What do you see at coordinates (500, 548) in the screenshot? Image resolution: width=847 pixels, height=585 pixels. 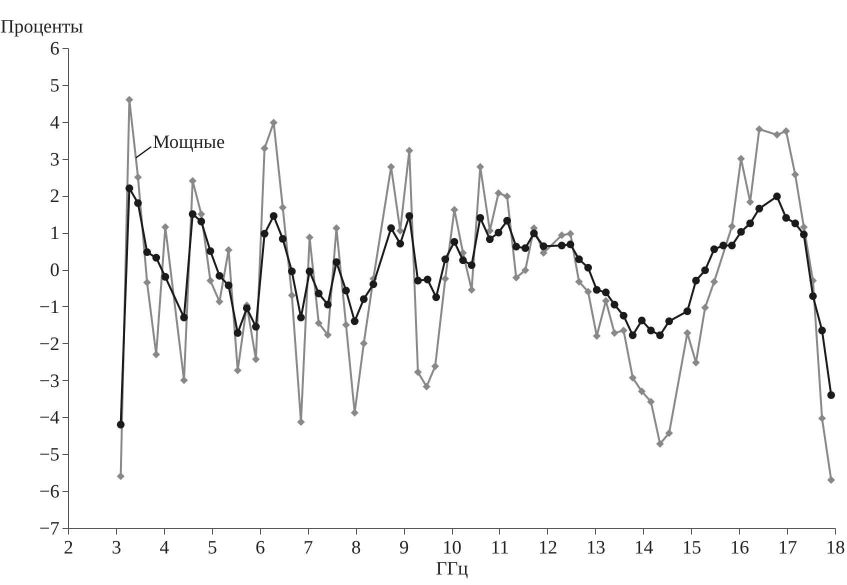 I see `x-tick-label: 11` at bounding box center [500, 548].